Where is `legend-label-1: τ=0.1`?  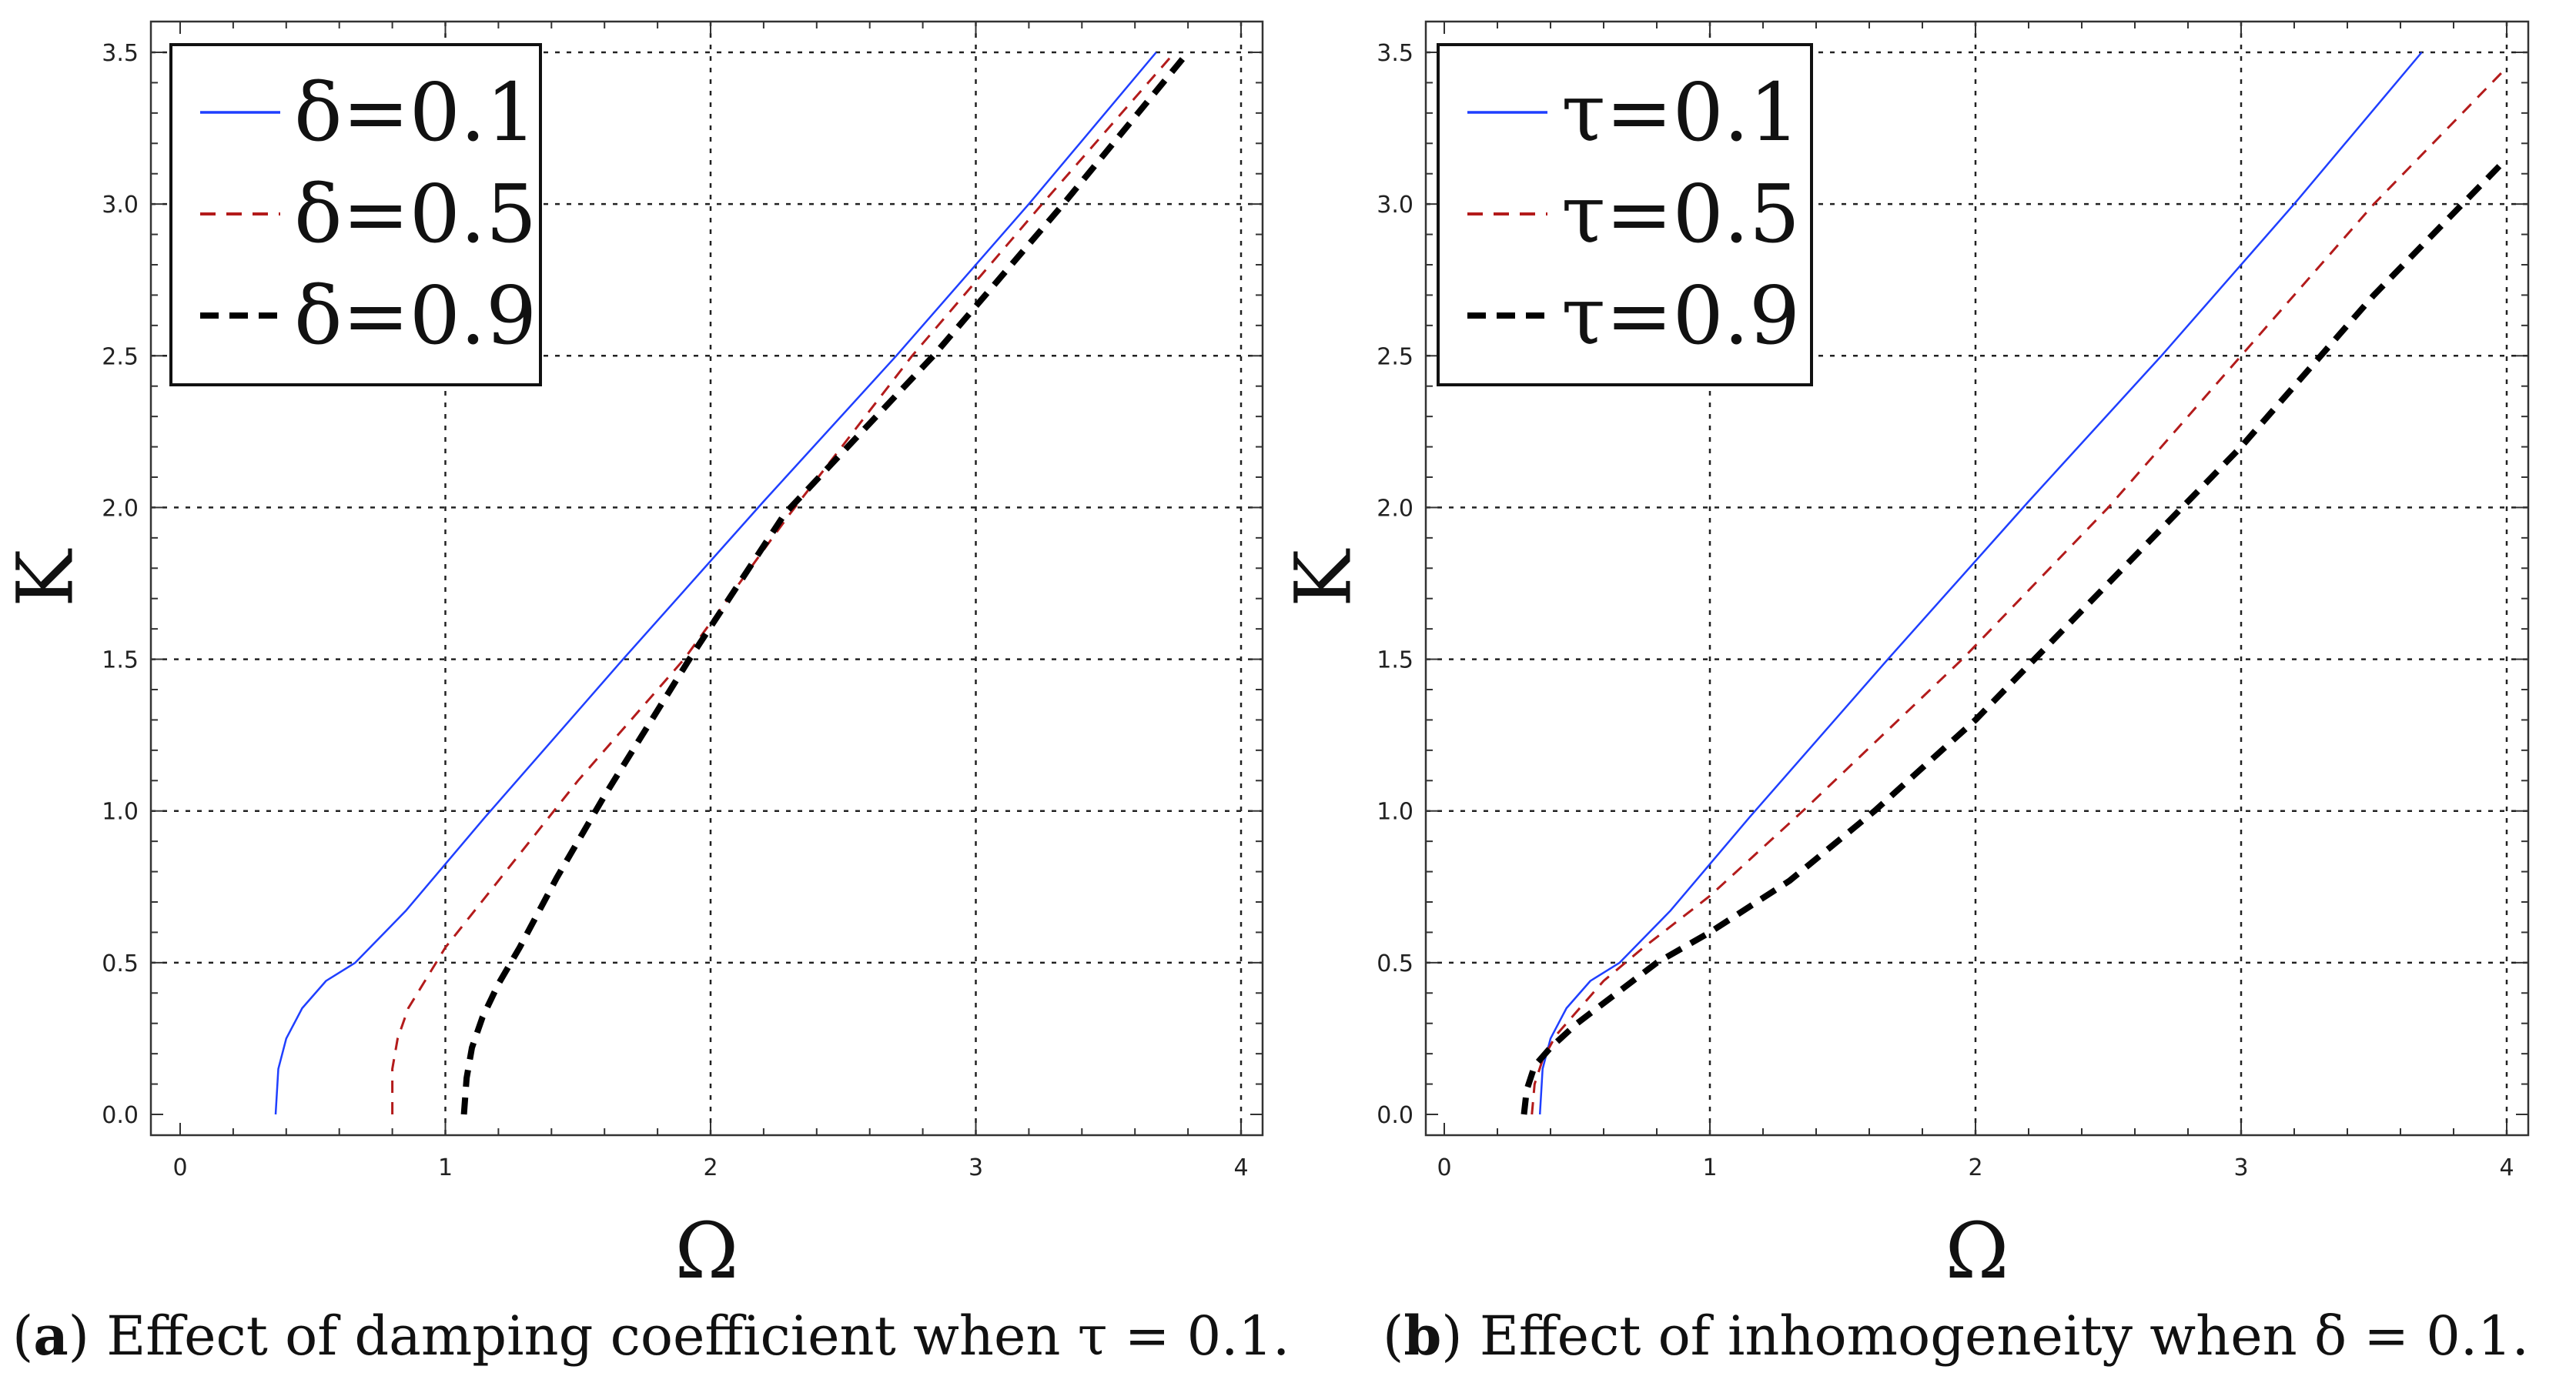
legend-label-1: τ=0.1 is located at coordinates (1680, 112).